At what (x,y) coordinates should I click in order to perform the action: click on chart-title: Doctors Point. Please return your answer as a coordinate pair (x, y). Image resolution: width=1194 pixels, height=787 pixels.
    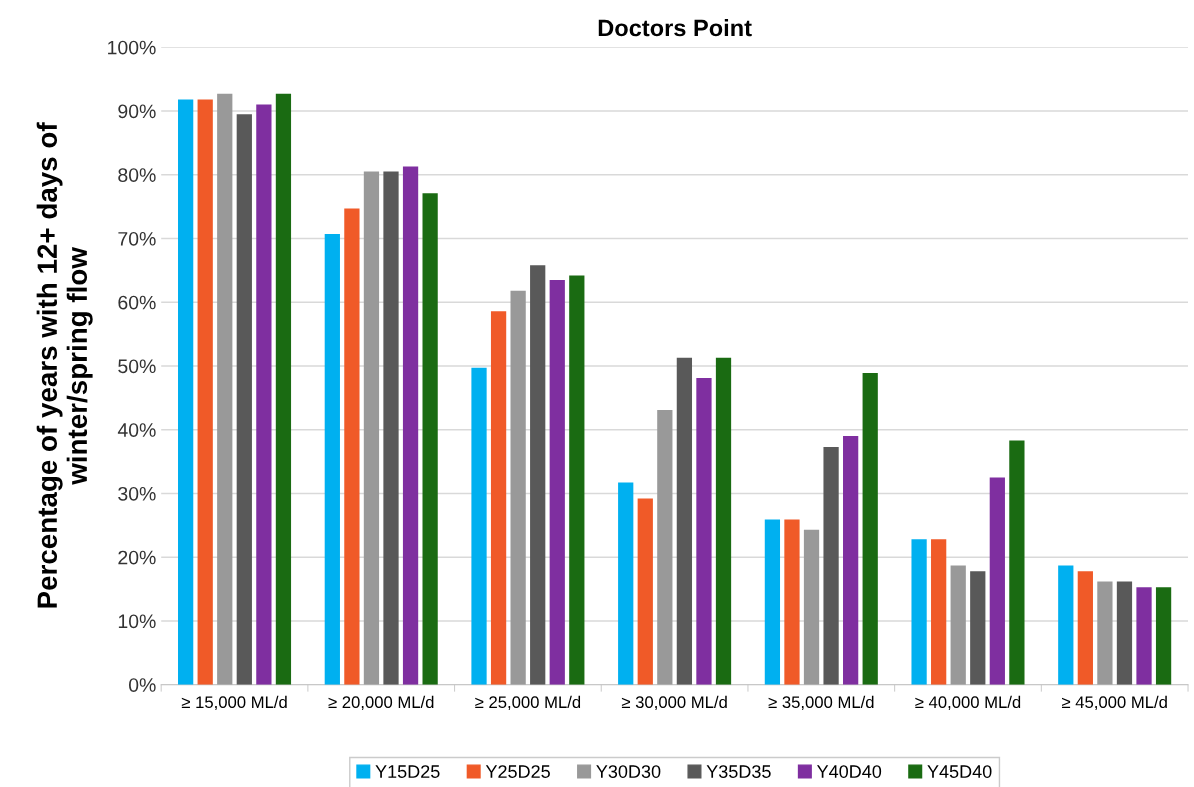
    Looking at the image, I should click on (675, 28).